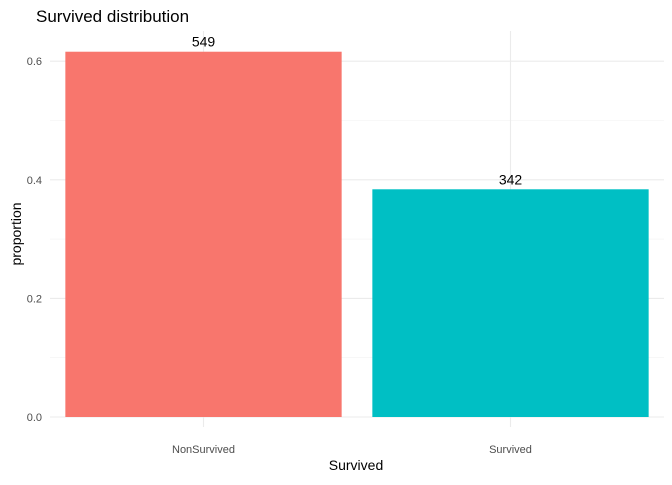  Describe the element at coordinates (510, 450) in the screenshot. I see `x-tick-label: Survived` at that location.